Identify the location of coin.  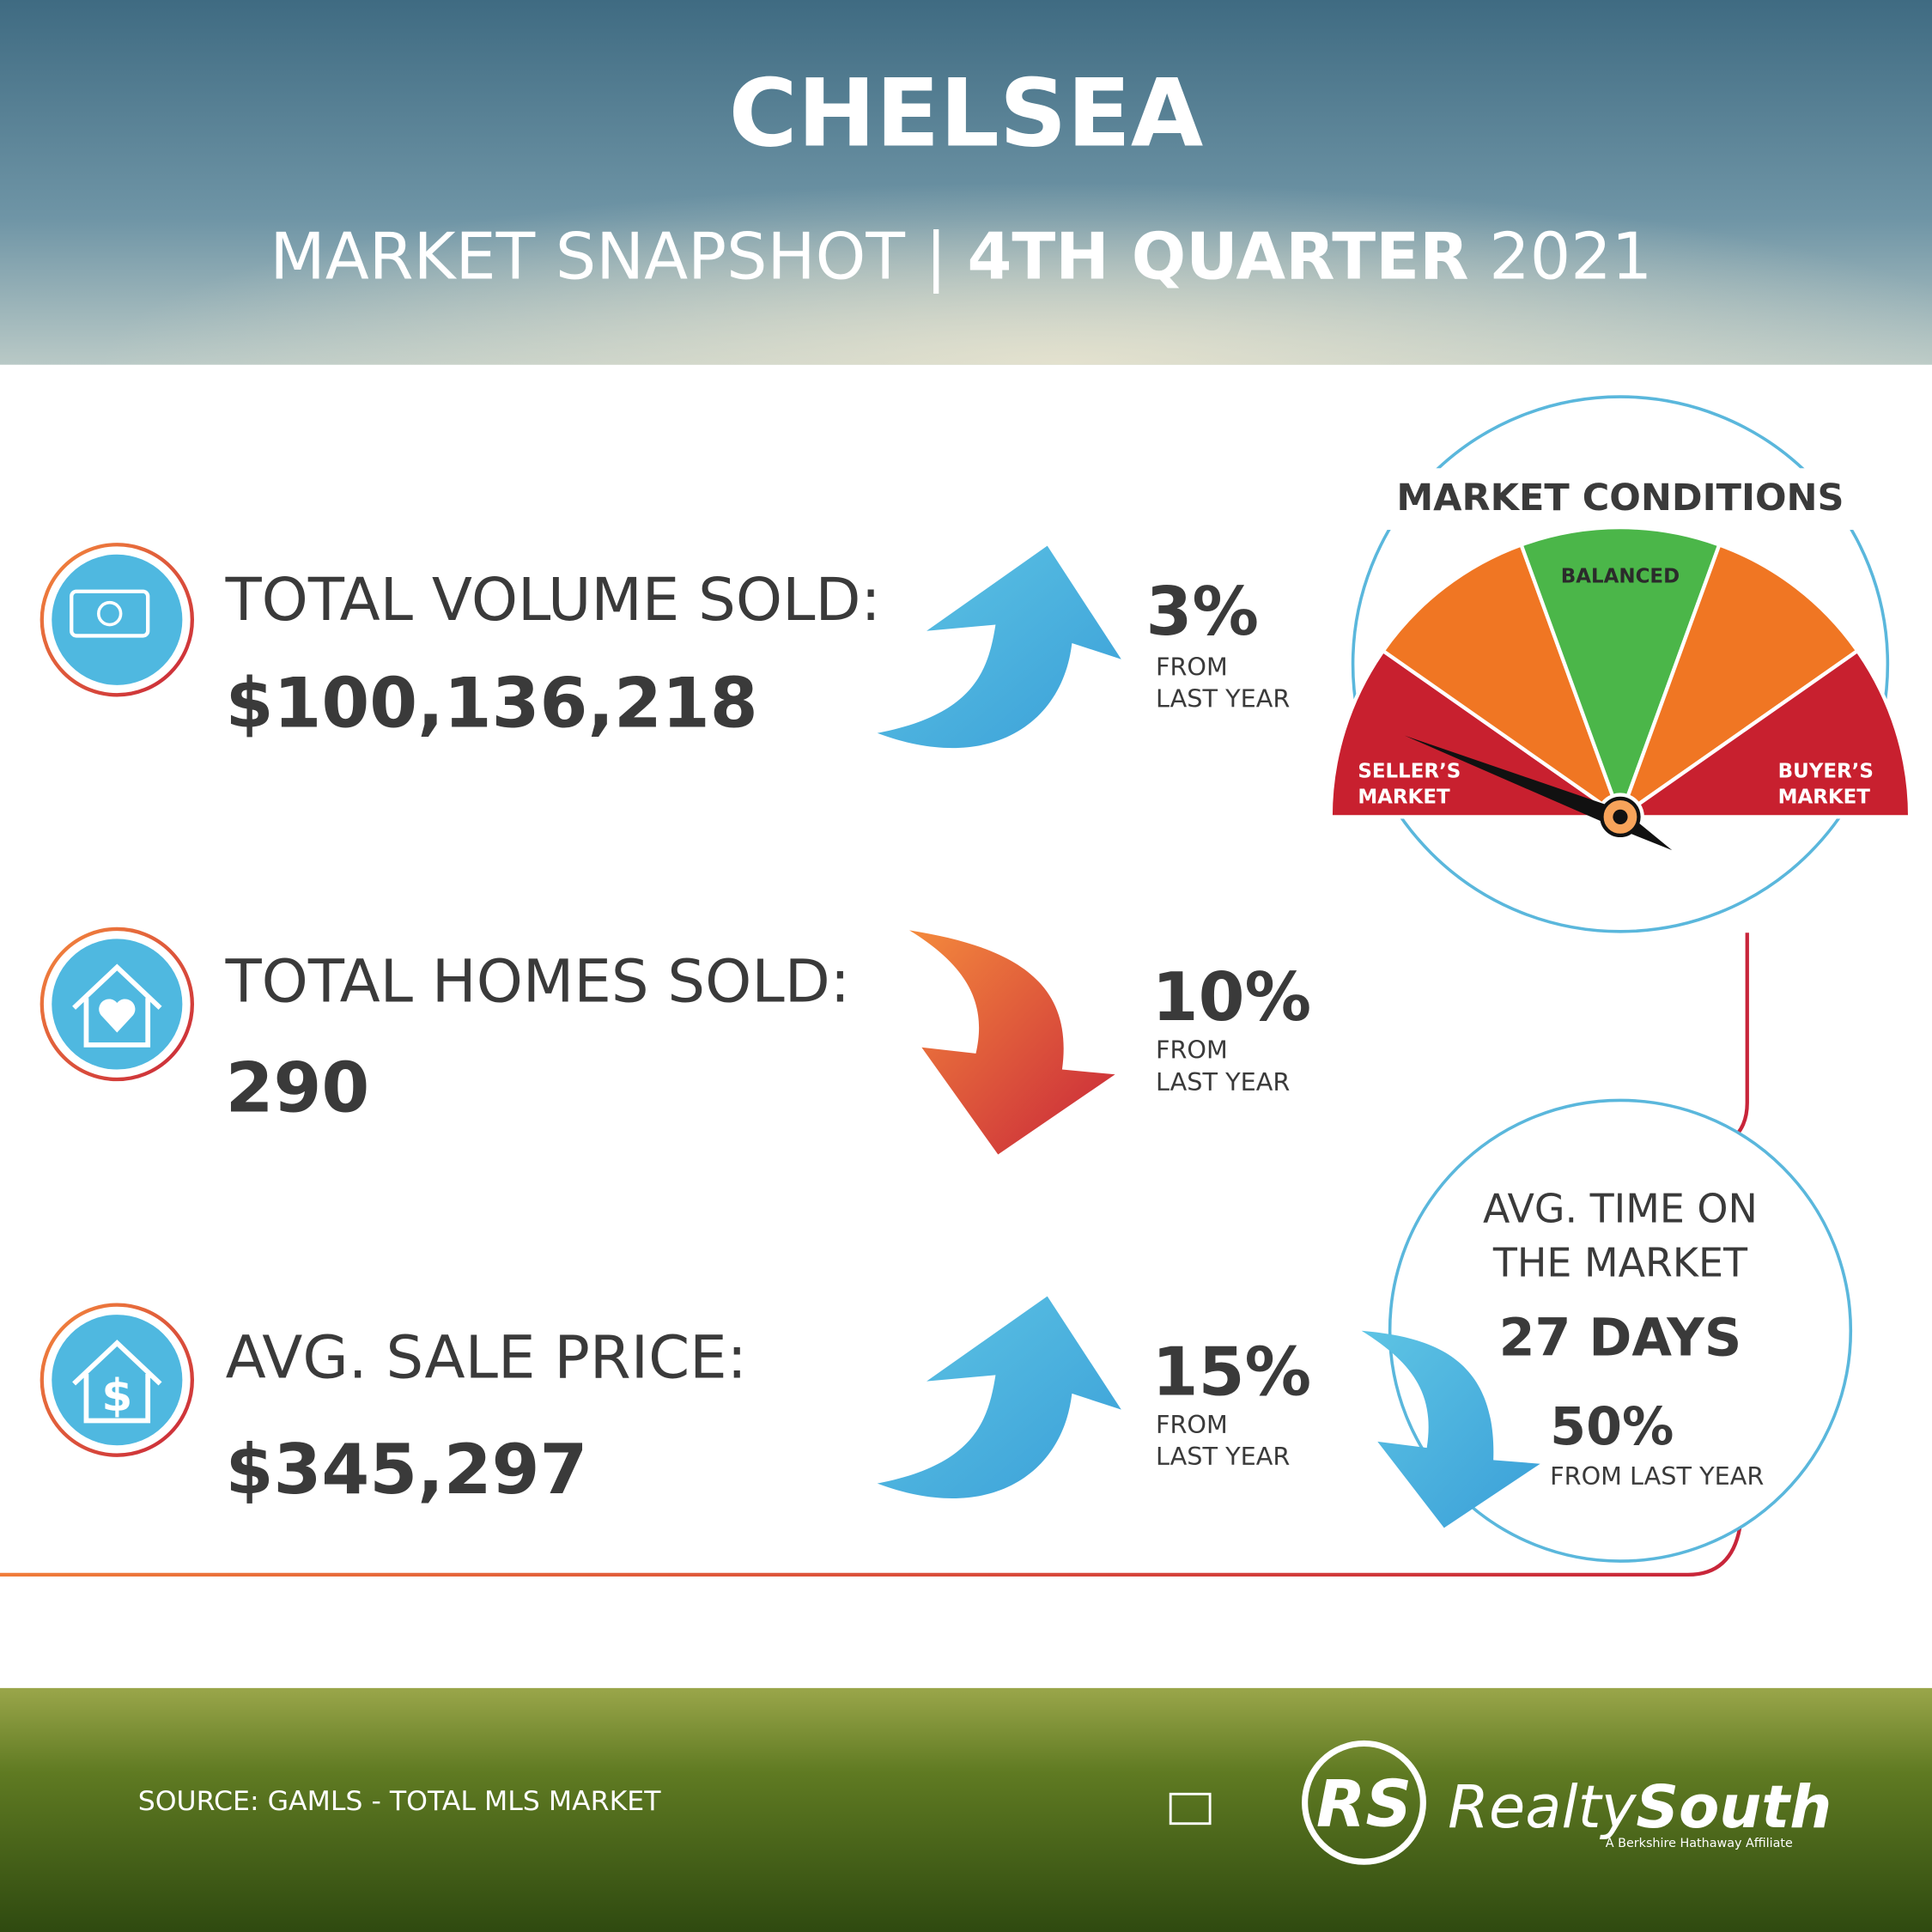
(110, 614).